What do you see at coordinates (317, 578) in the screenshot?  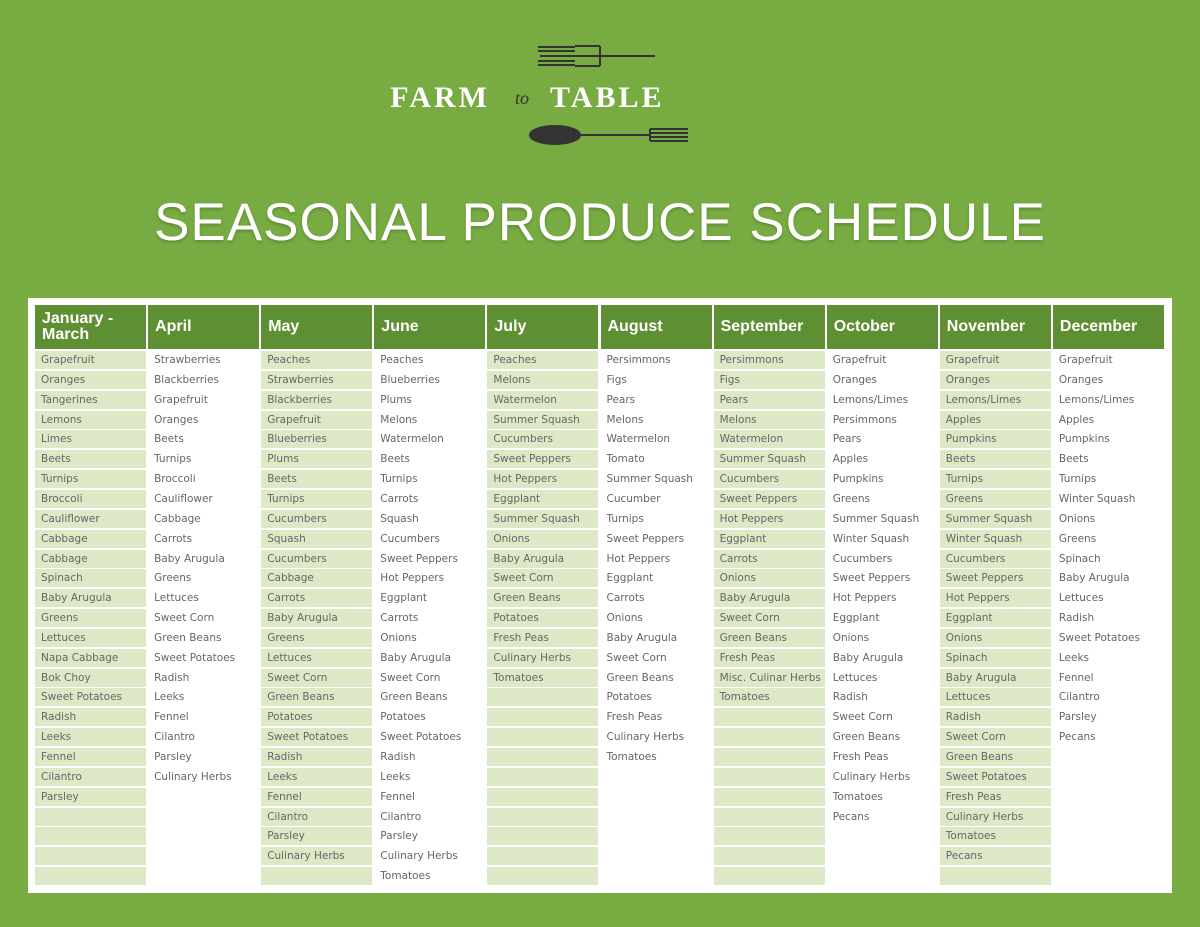 I see `produce-item: Cabbage` at bounding box center [317, 578].